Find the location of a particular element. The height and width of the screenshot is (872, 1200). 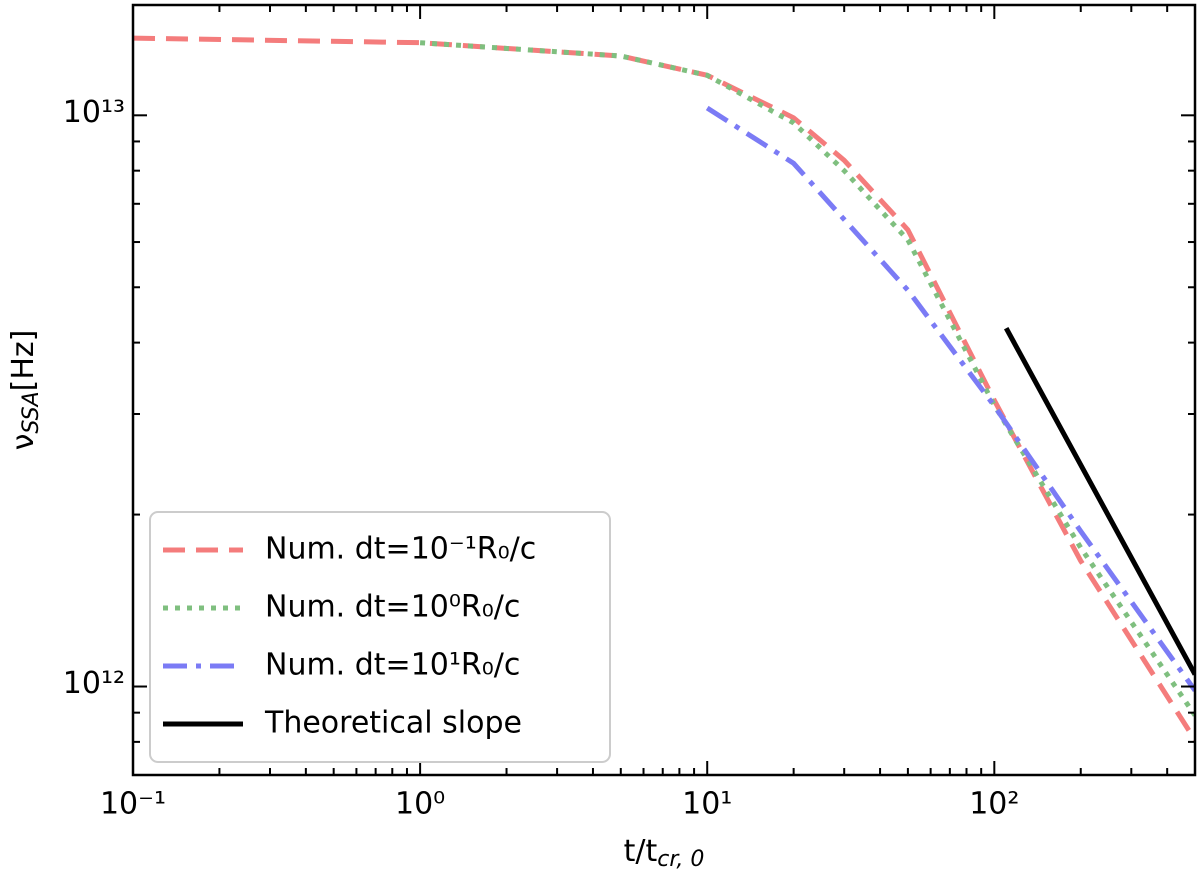

y-tick-label: 10¹³ is located at coordinates (94, 112).